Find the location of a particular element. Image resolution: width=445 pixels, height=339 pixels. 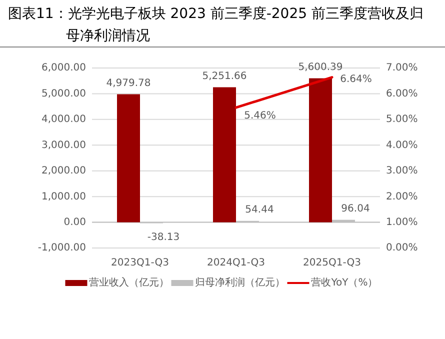

y2-tick-label: 1.00% is located at coordinates (402, 222).